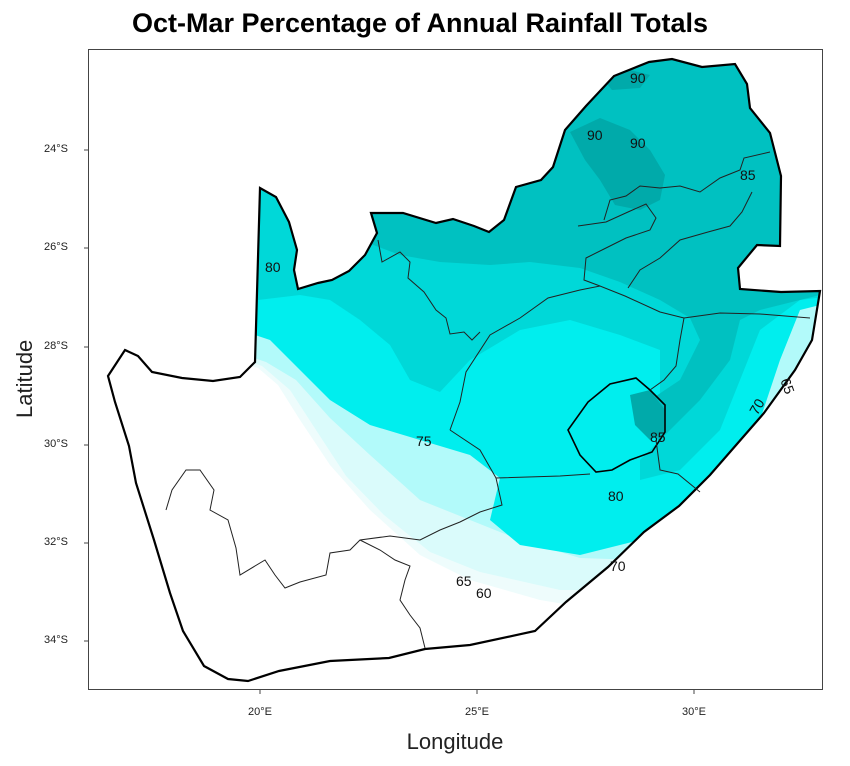 This screenshot has width=850, height=766. Describe the element at coordinates (260, 712) in the screenshot. I see `x-tick-label: 20°E` at that location.